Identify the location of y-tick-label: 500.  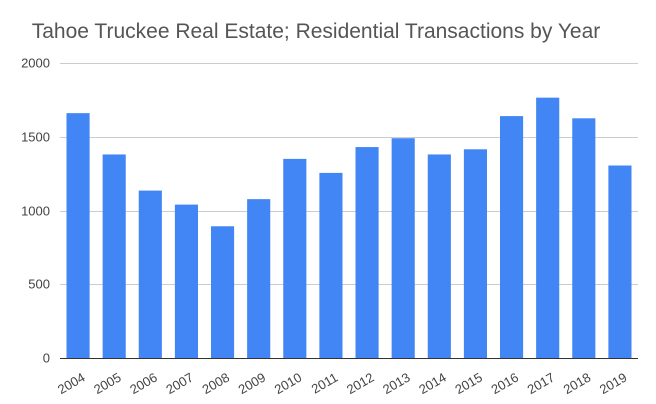
(39, 284).